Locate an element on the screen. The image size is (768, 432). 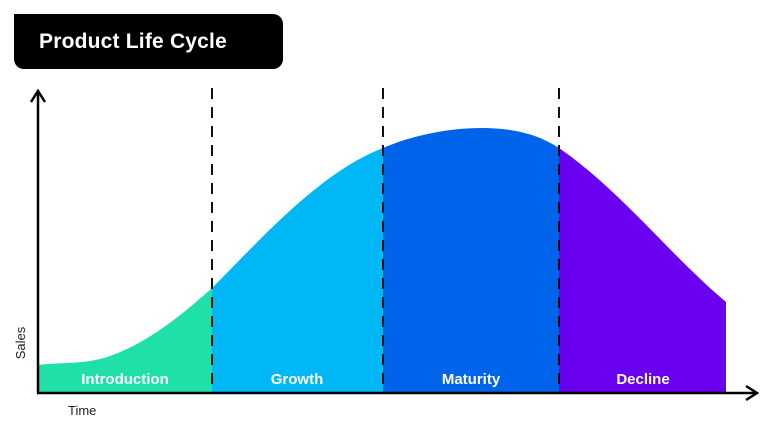
x-axis-arrowhead is located at coordinates (752, 393).